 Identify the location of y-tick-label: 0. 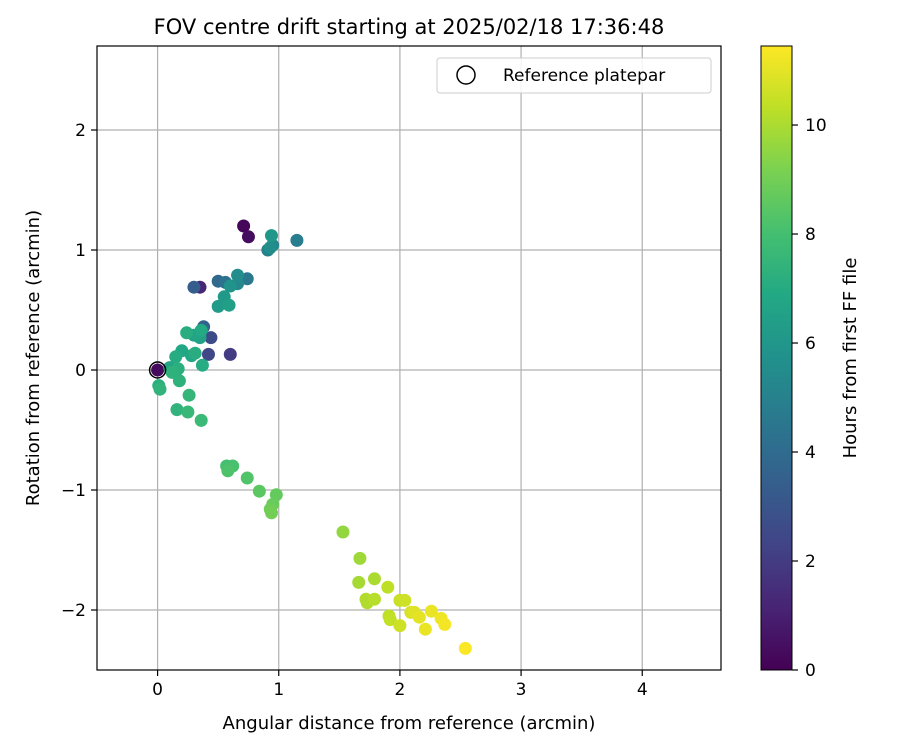
(80, 371).